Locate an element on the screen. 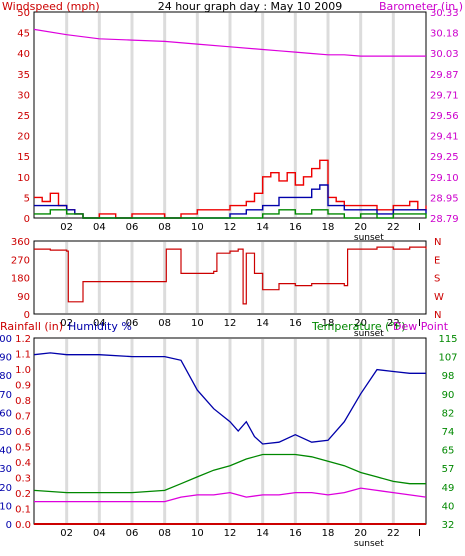 This screenshot has height=556, width=465. series-direction is located at coordinates (230, 275).